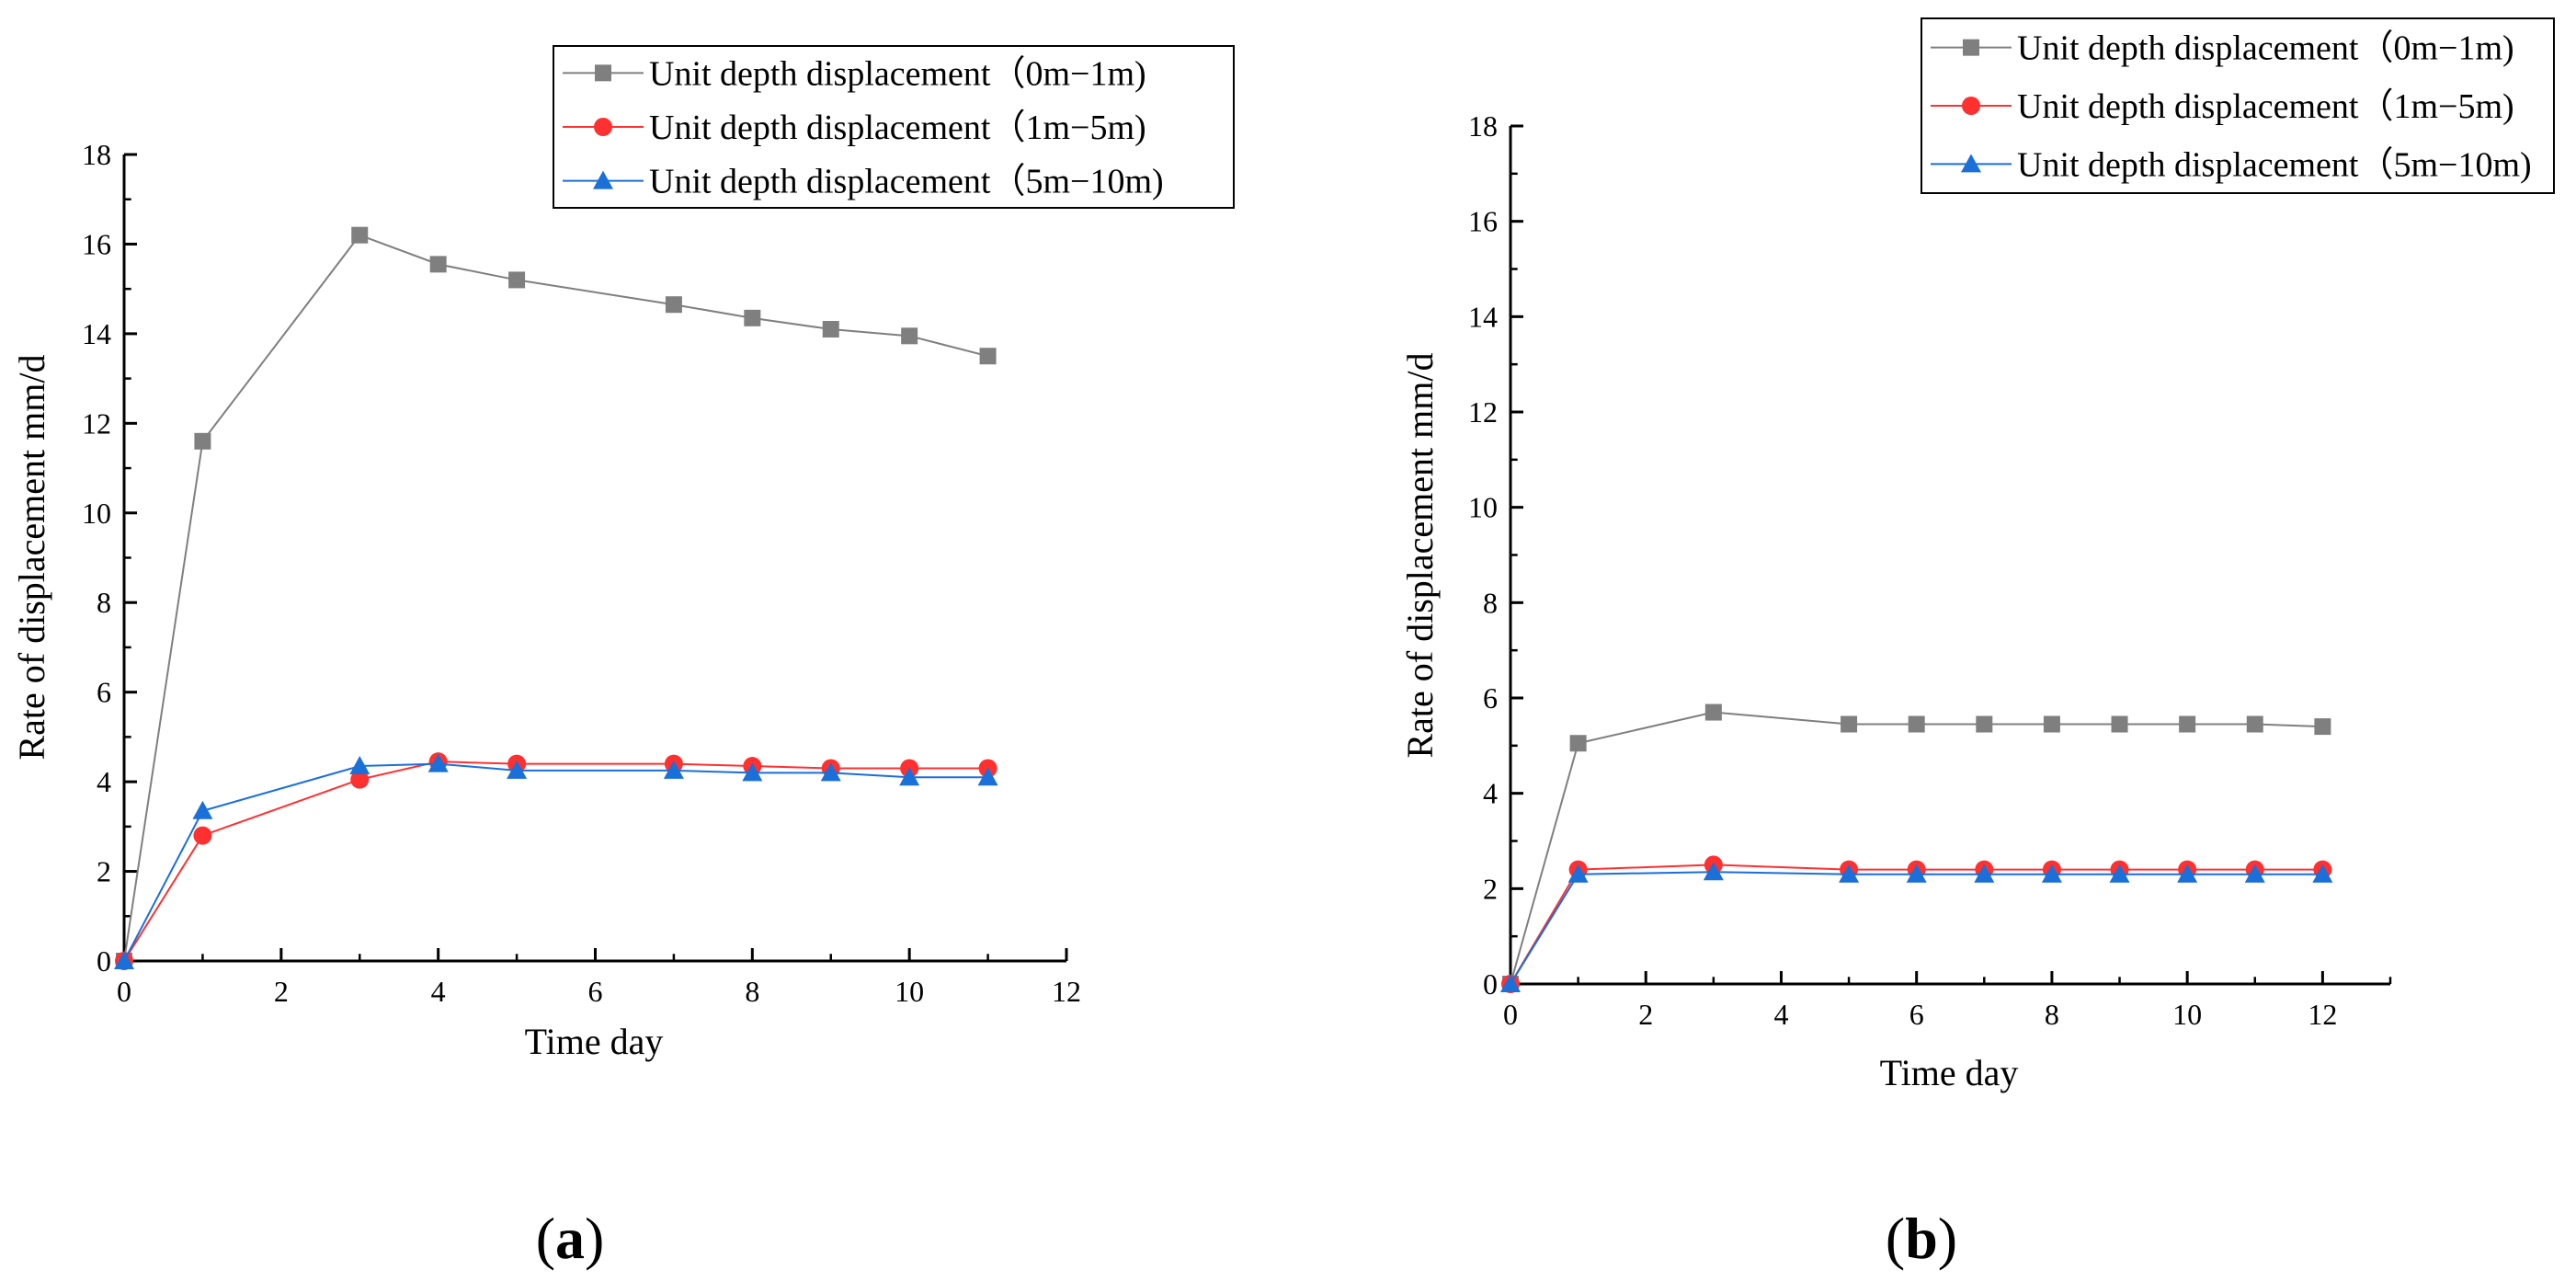 Image resolution: width=2576 pixels, height=1281 pixels. What do you see at coordinates (1483, 508) in the screenshot?
I see `y-tick-label: 10` at bounding box center [1483, 508].